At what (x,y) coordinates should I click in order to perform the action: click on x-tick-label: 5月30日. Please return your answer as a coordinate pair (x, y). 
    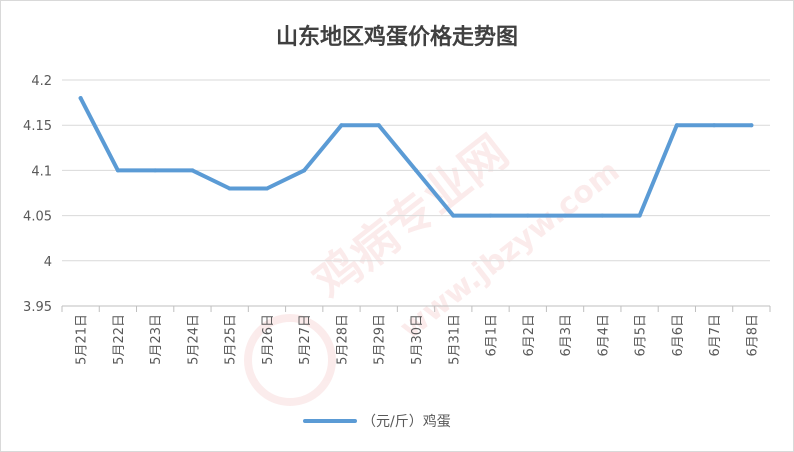
    Looking at the image, I should click on (417, 339).